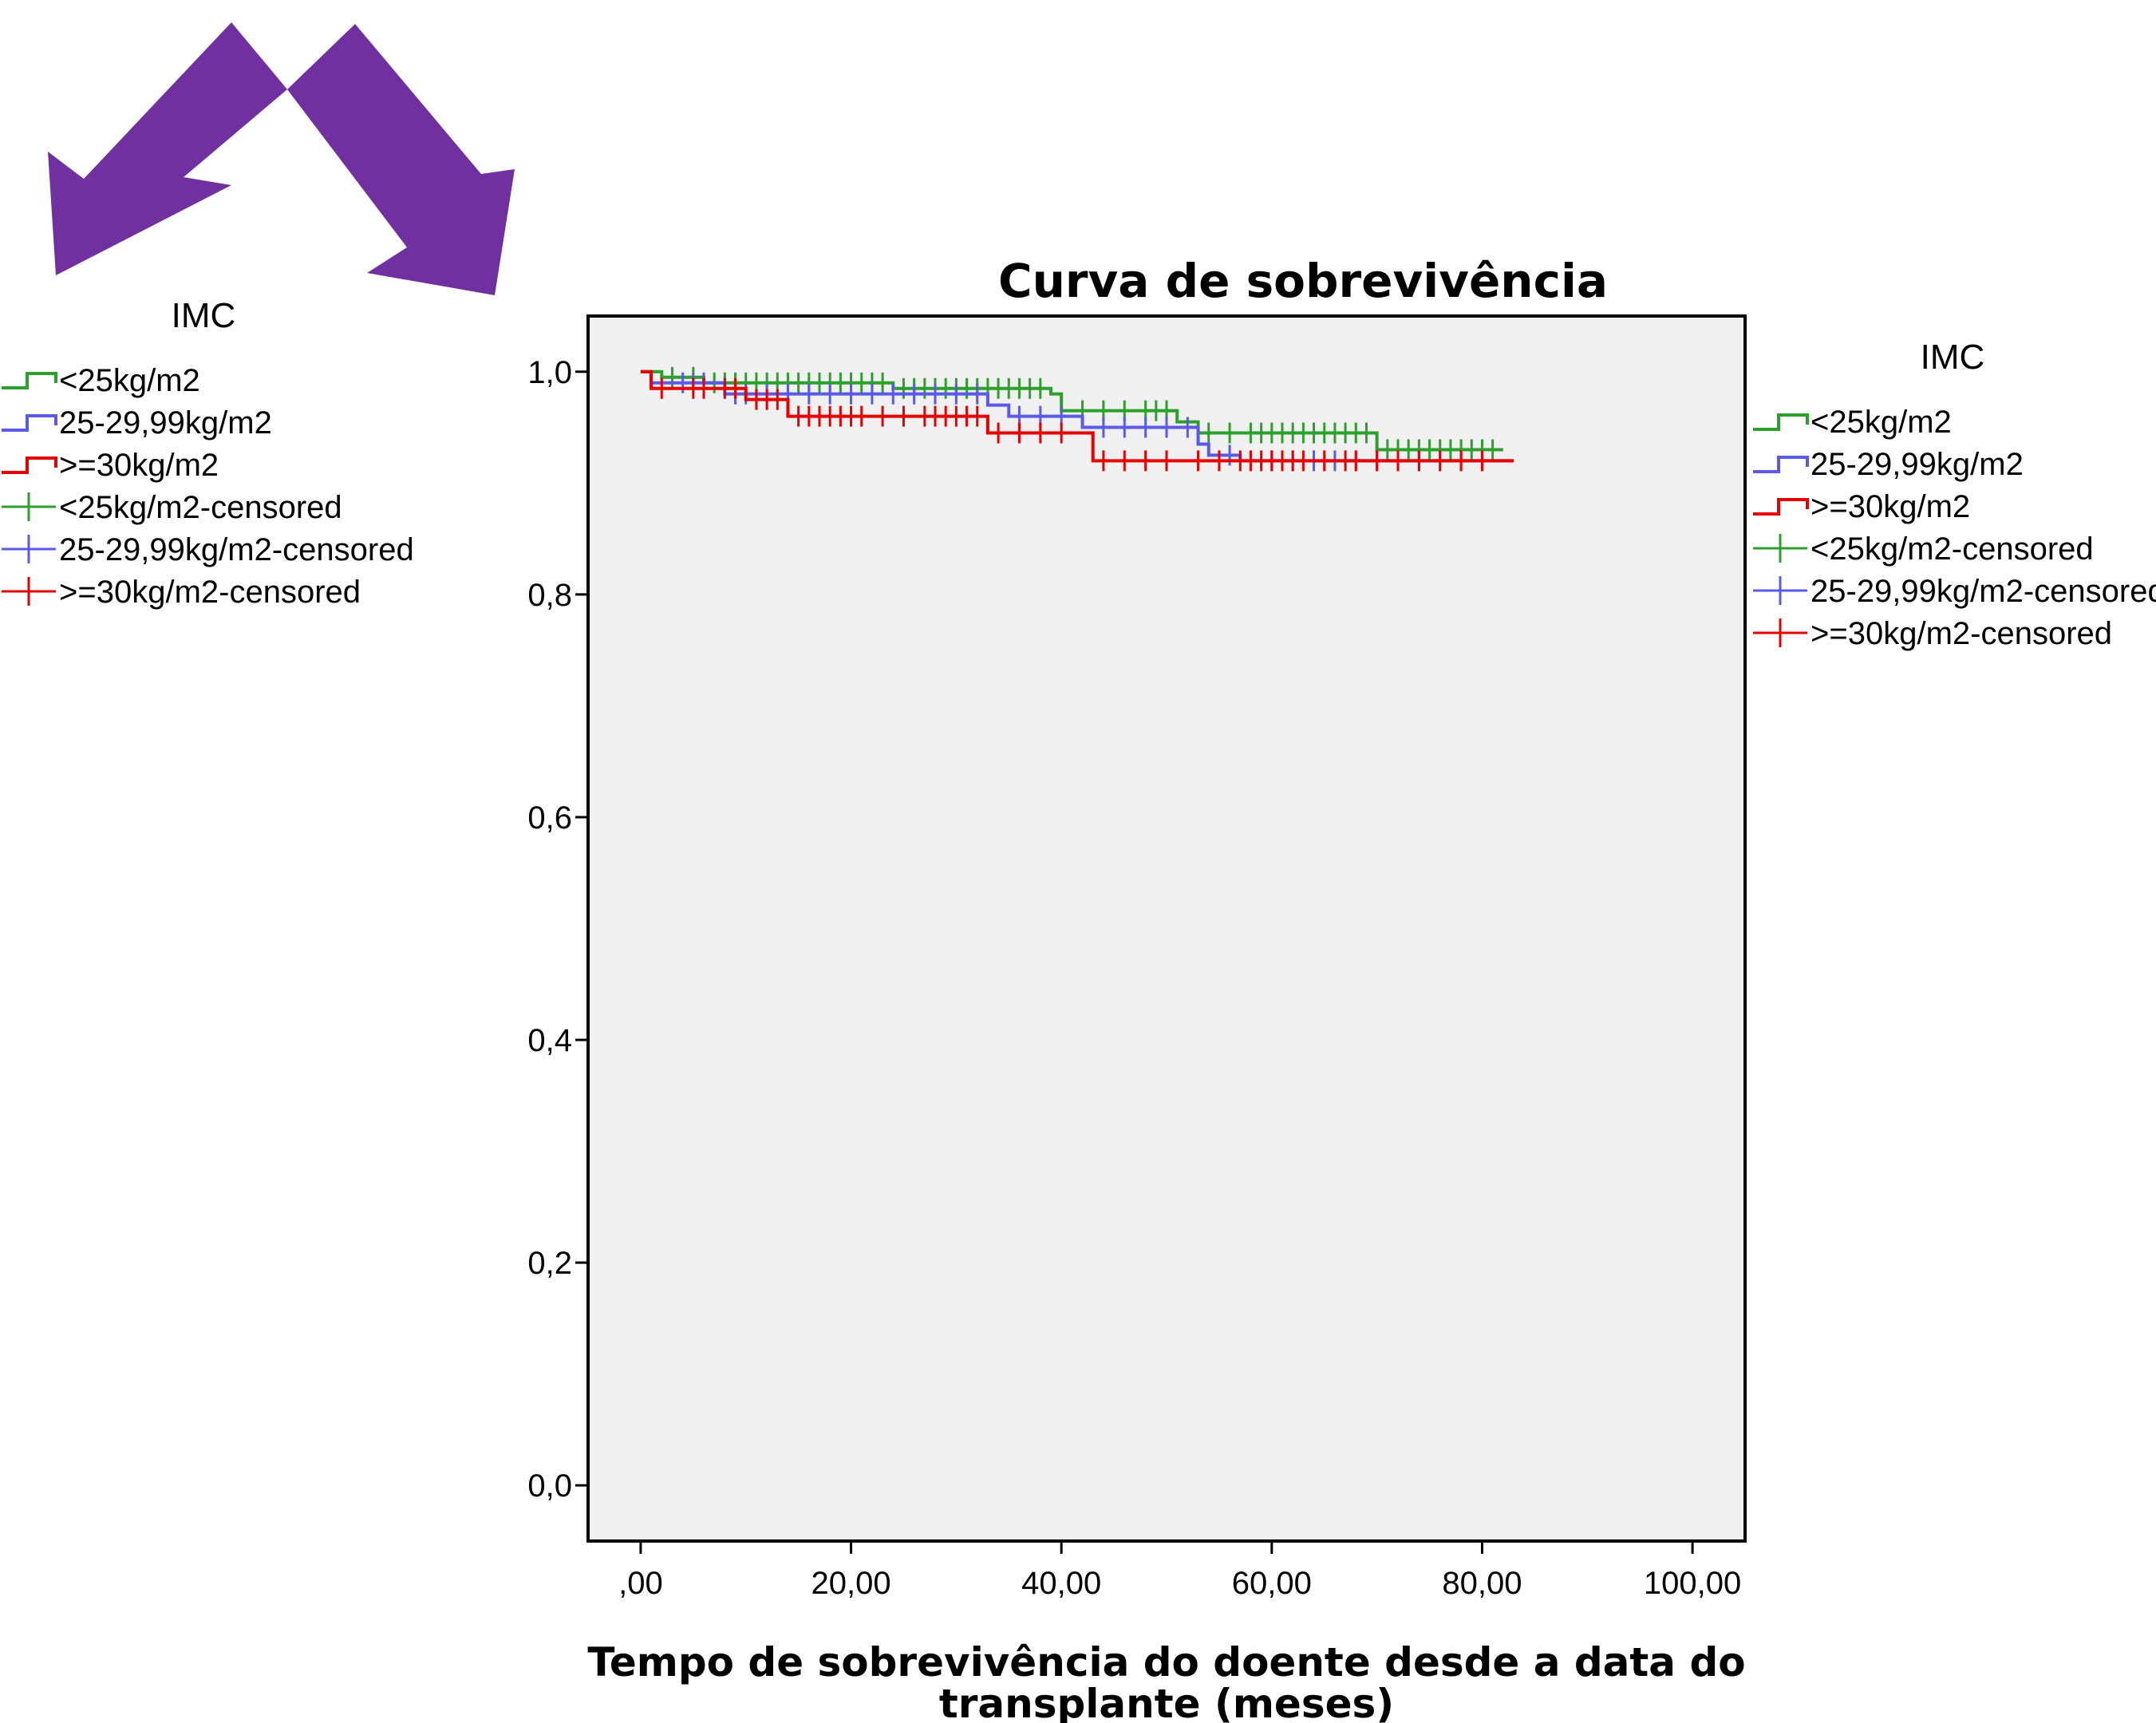 This screenshot has height=1723, width=2156. I want to click on x-axis-label-line-2: transplante (meses), so click(1166, 1702).